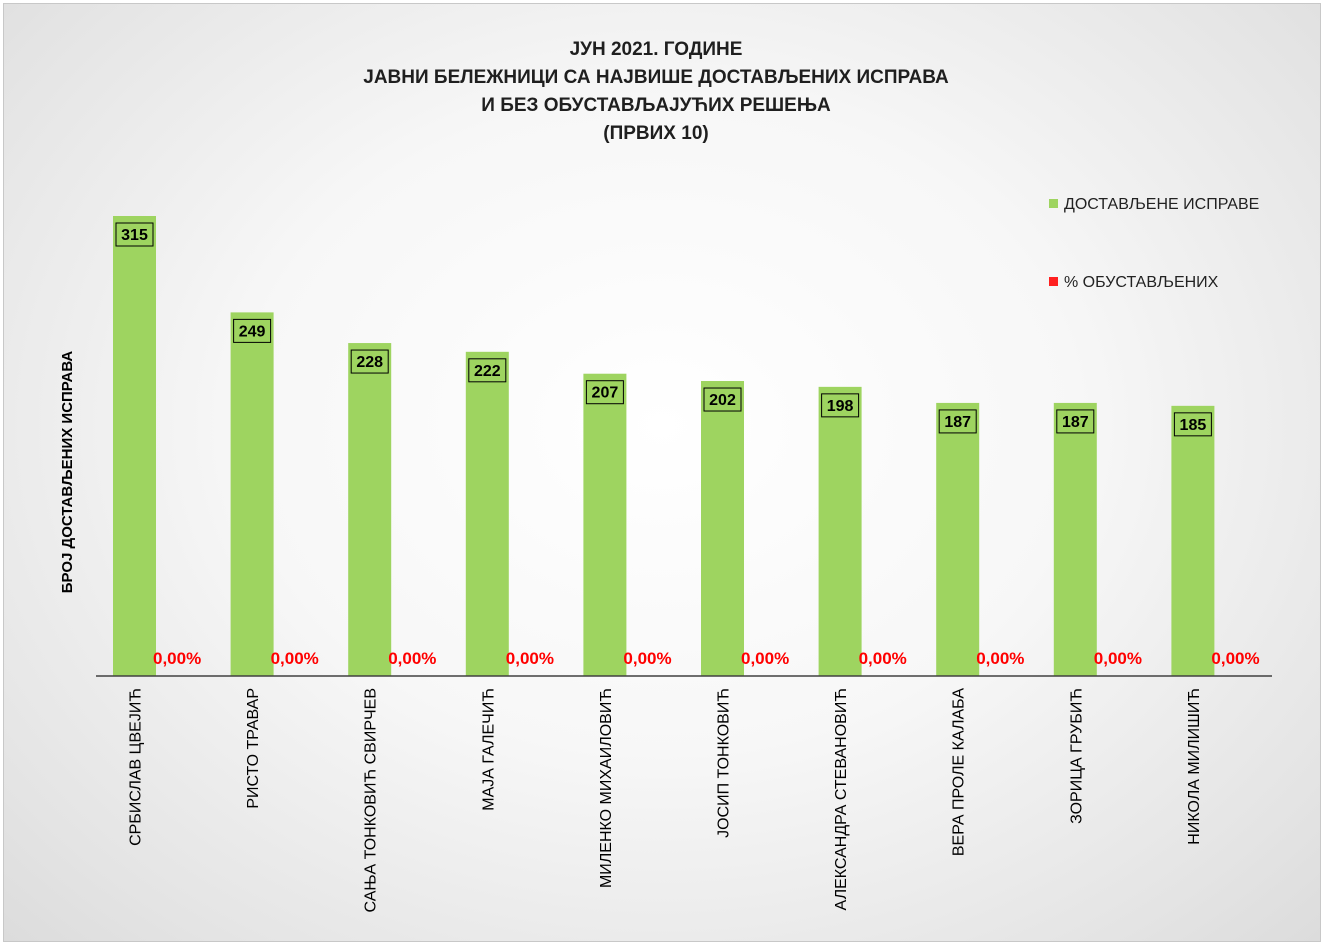 This screenshot has width=1324, height=945. I want to click on legend-label-documents: ДОСТАВЉЕНЕ ИСПРАВЕ, so click(1161, 204).